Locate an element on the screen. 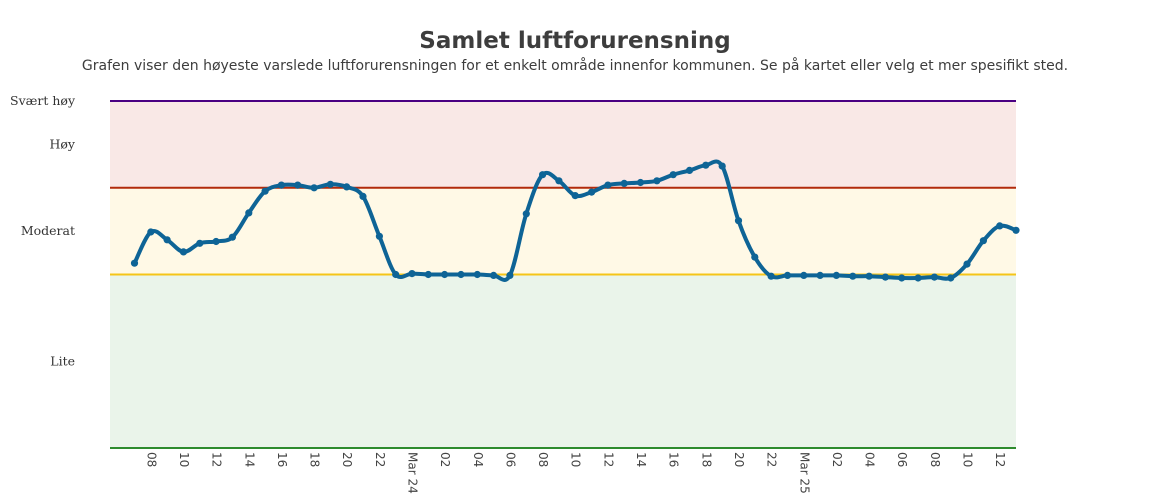  severity-band-labels: Lite Moderat Høy Svært høy is located at coordinates (43, 230).